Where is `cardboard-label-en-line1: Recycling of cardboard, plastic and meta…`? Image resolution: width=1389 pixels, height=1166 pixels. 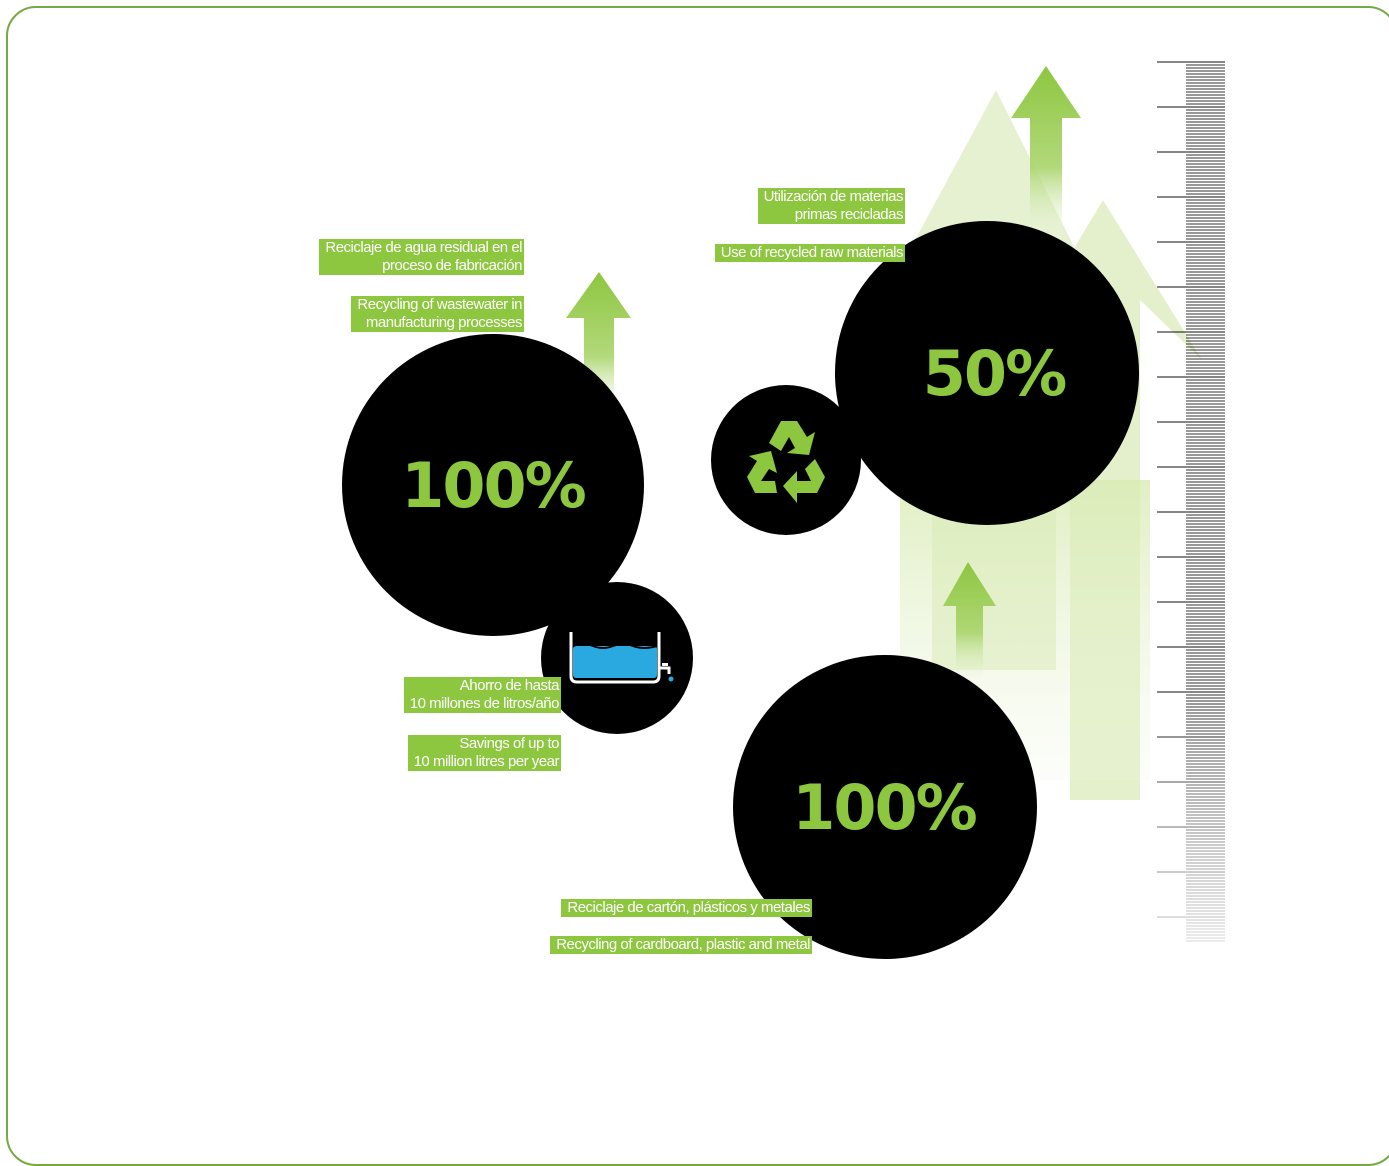 cardboard-label-en-line1: Recycling of cardboard, plastic and meta… is located at coordinates (682, 944).